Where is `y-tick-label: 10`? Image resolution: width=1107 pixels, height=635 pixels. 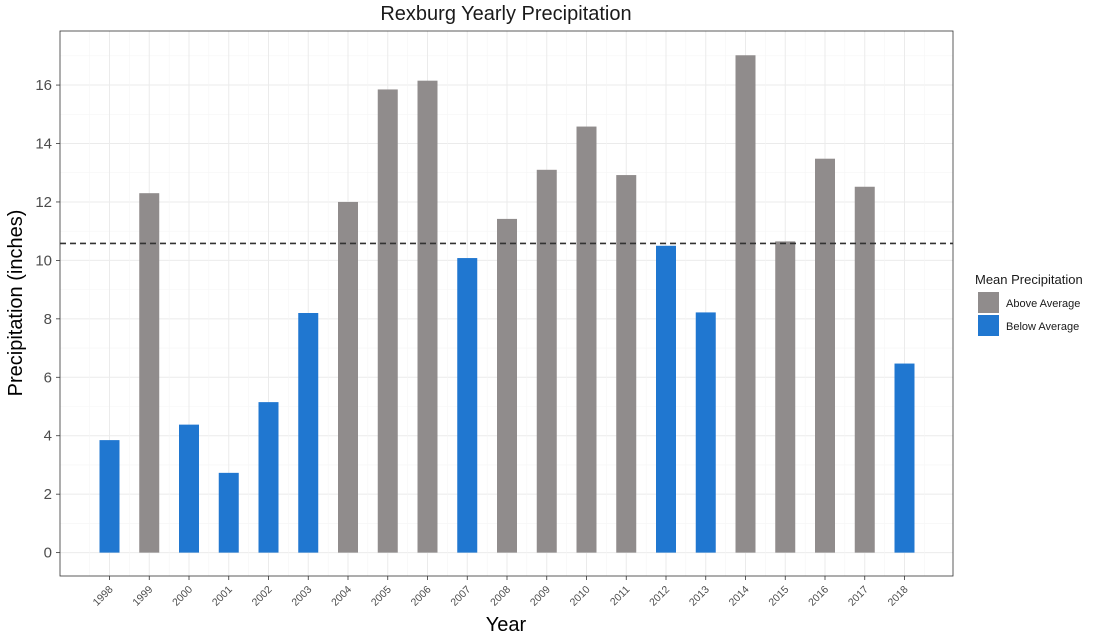
y-tick-label: 10 is located at coordinates (43, 260).